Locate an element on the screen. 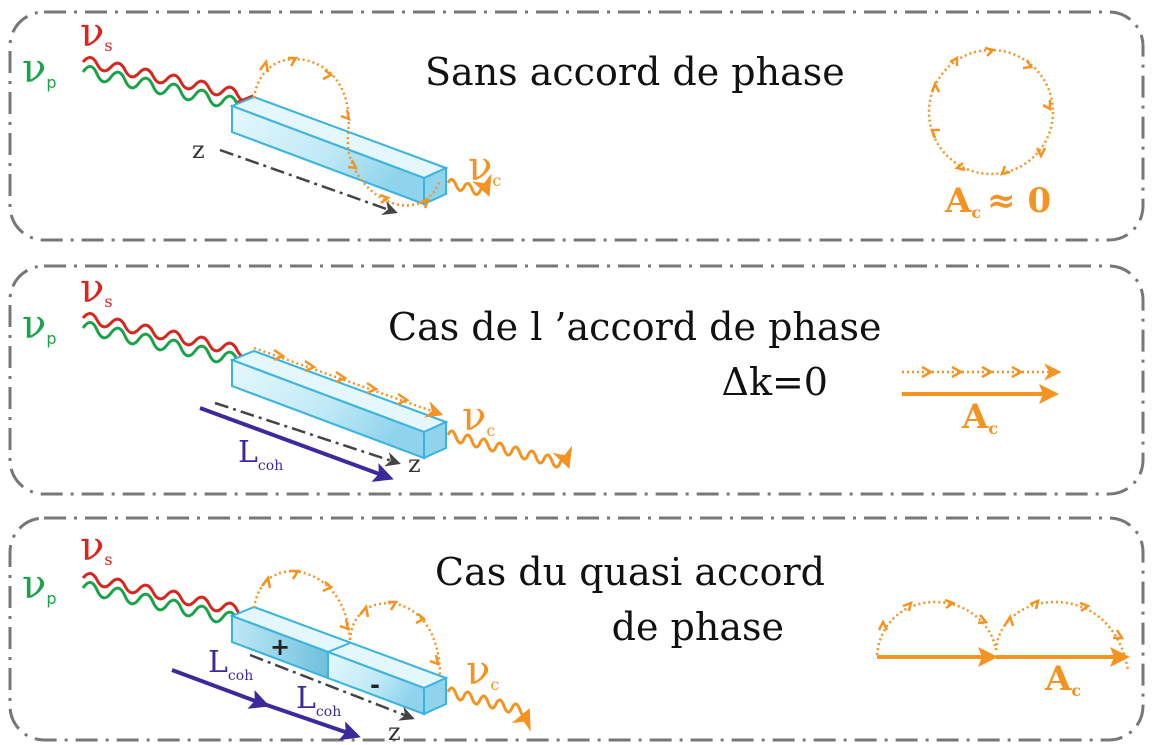 This screenshot has width=1155, height=745. nu-c-label-1: νc is located at coordinates (484, 167).